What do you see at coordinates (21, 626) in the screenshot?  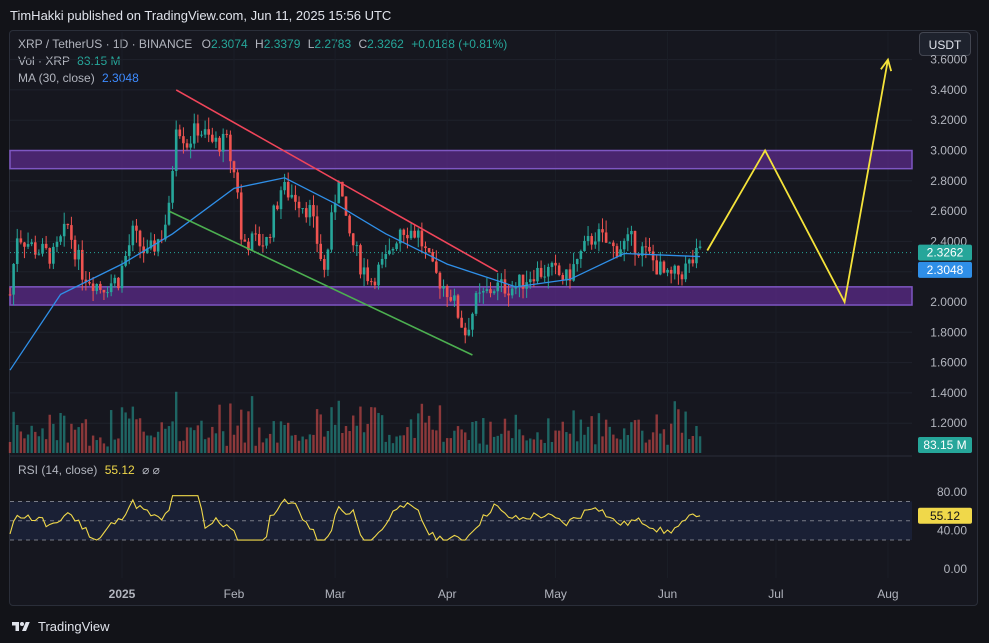 I see `tradingview-logo-icon` at bounding box center [21, 626].